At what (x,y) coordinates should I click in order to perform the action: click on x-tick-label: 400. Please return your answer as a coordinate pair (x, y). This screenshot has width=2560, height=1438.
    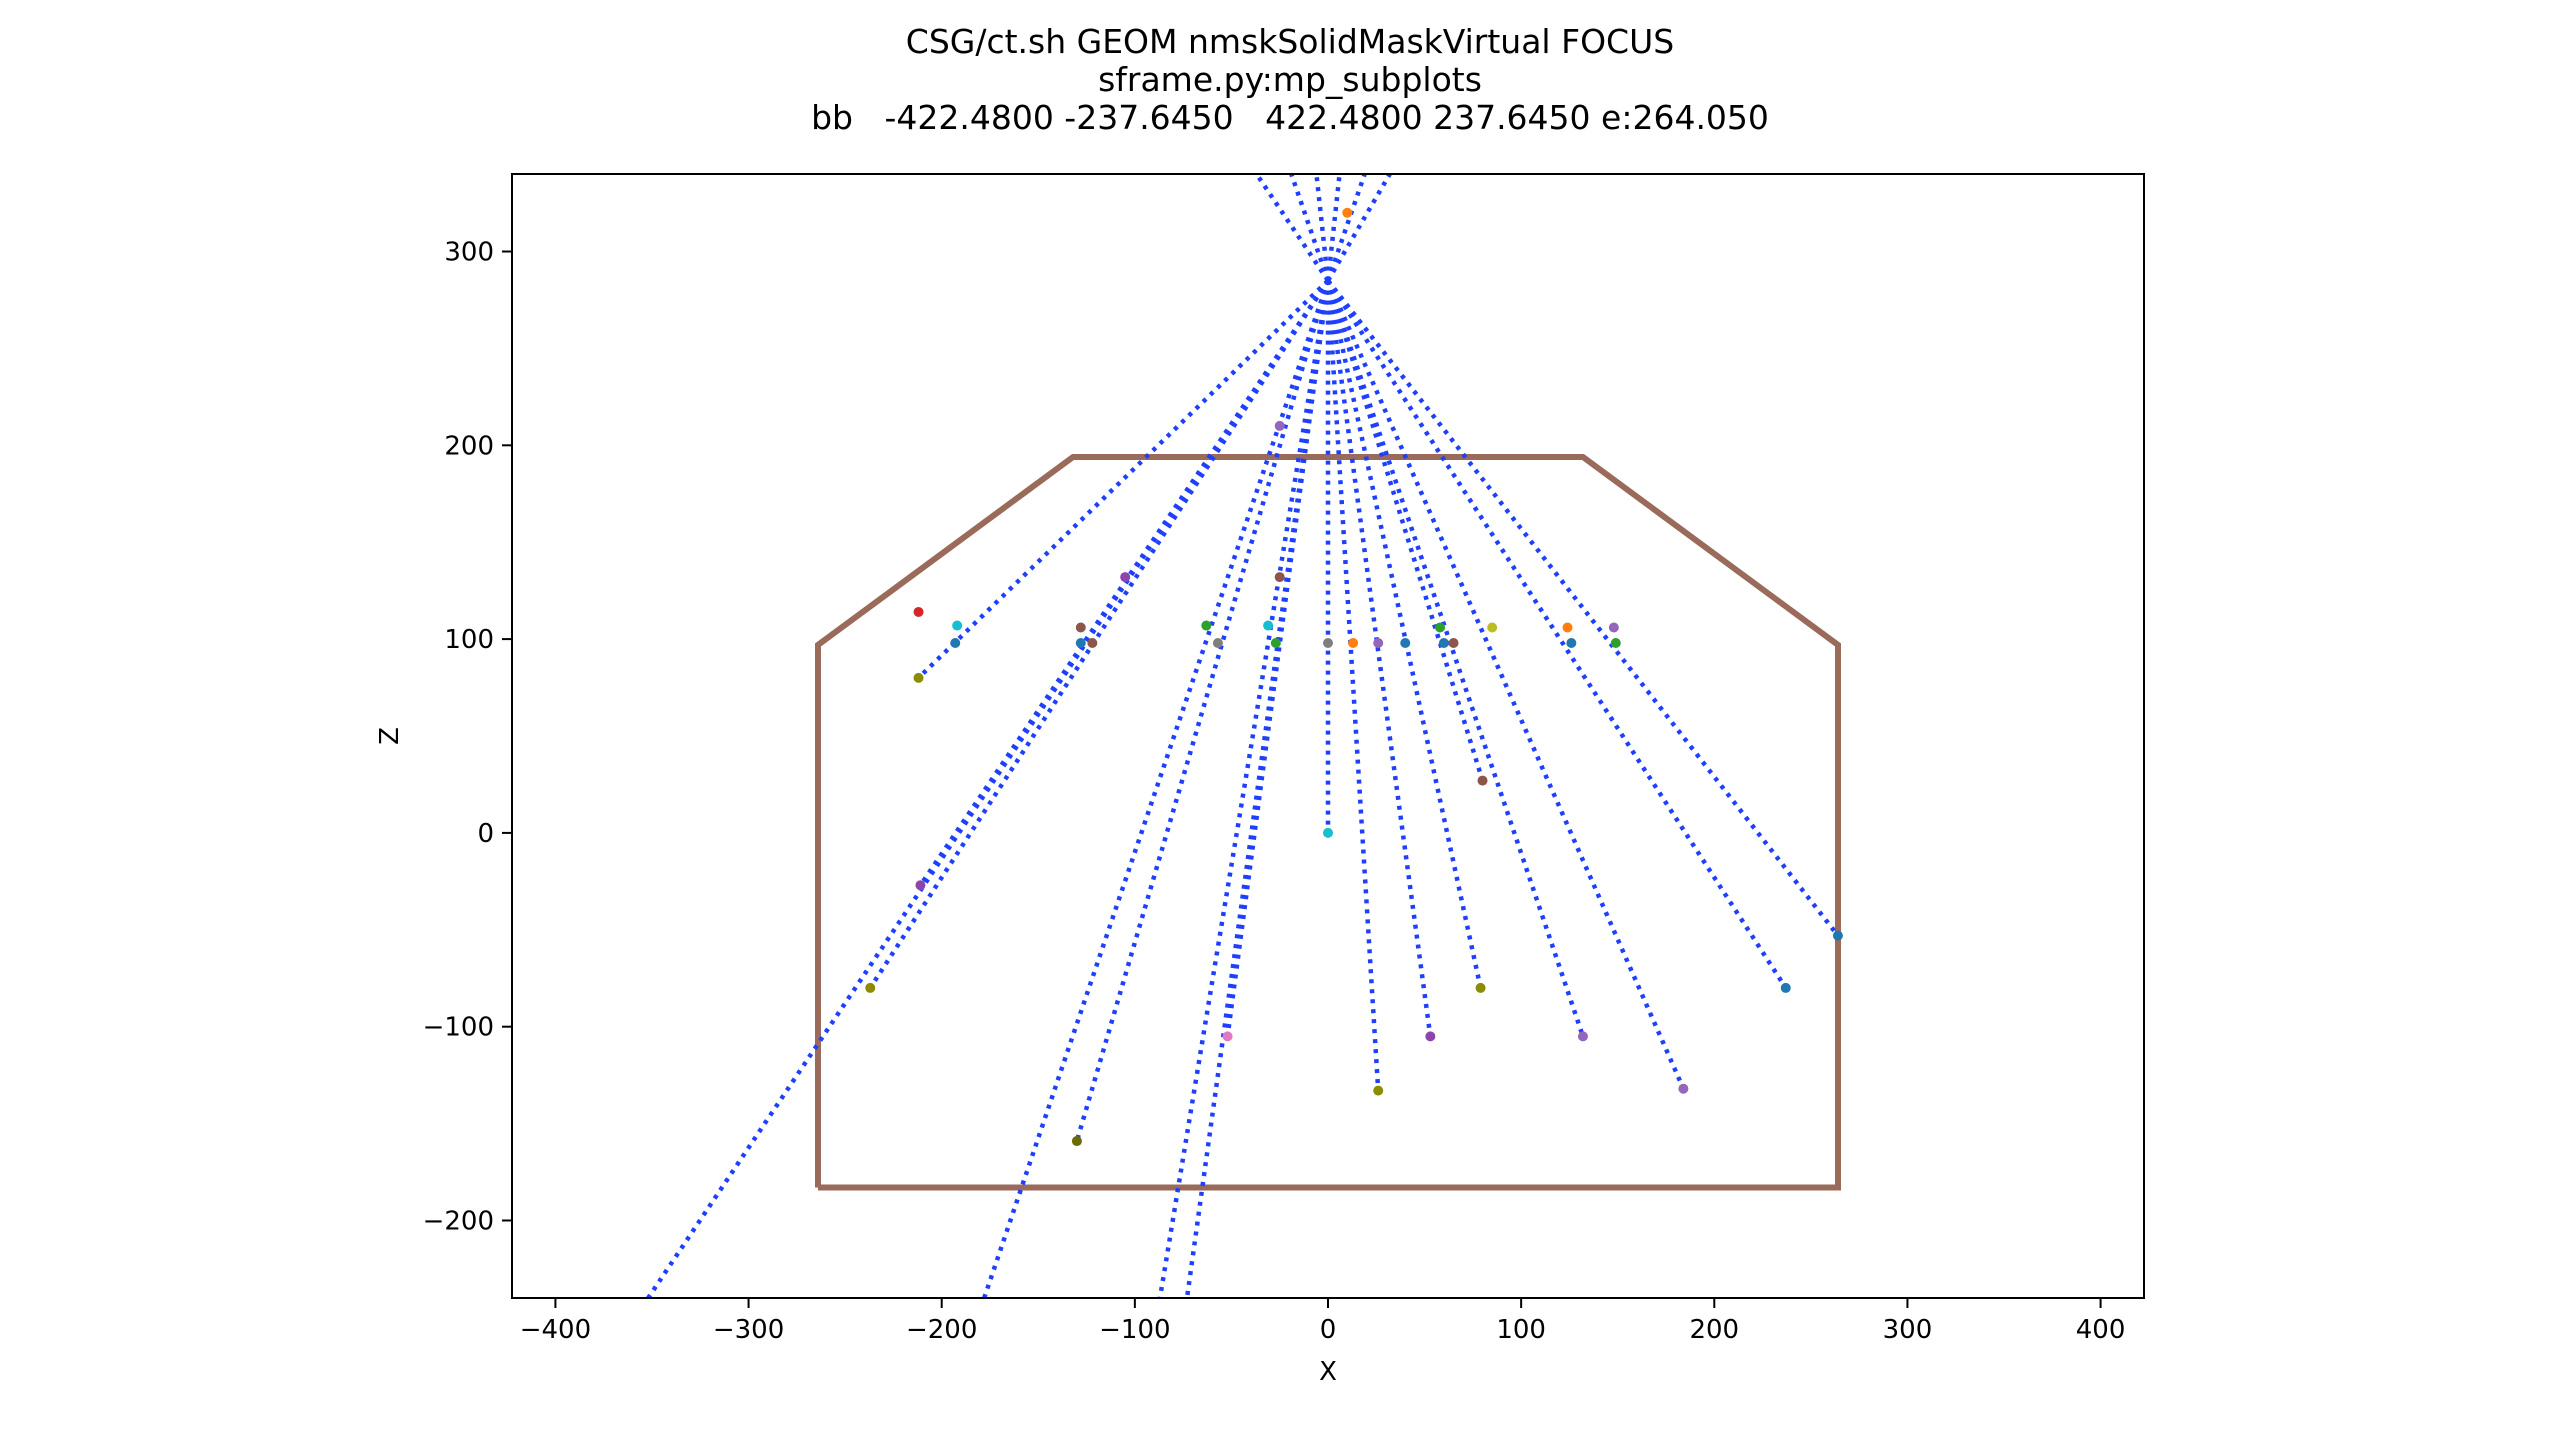
    Looking at the image, I should click on (2101, 1330).